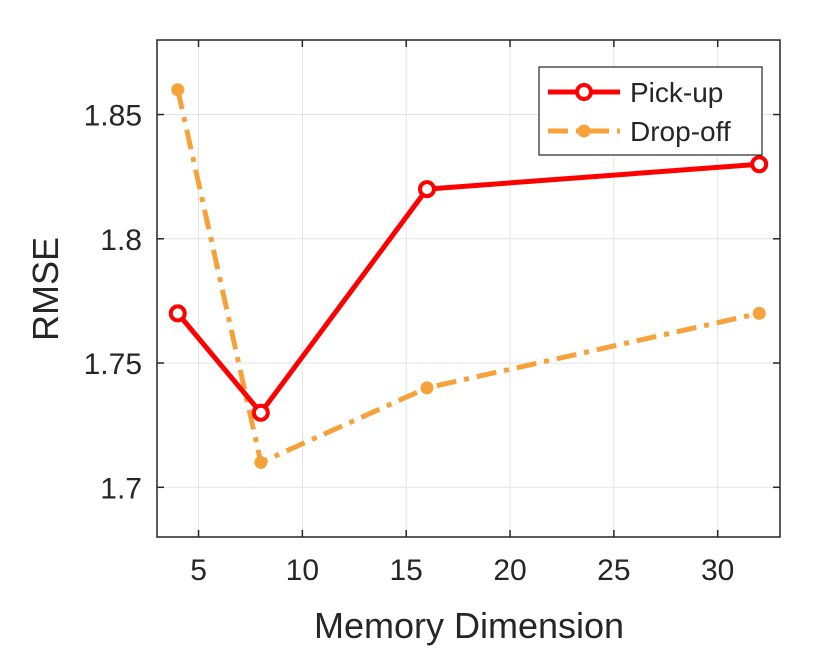  What do you see at coordinates (717, 570) in the screenshot?
I see `x-tick-label: 30` at bounding box center [717, 570].